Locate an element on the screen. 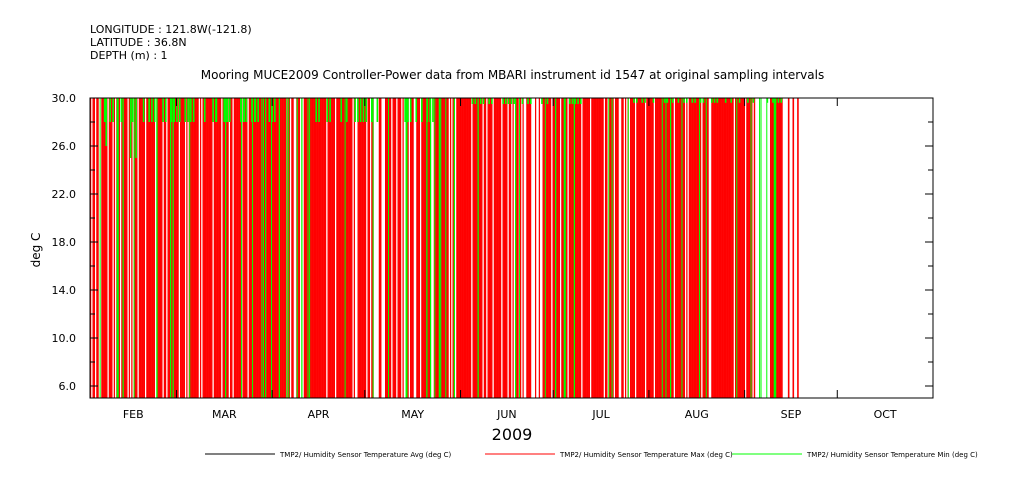 The height and width of the screenshot is (504, 1009). x-tick-label: JUN is located at coordinates (506, 414).